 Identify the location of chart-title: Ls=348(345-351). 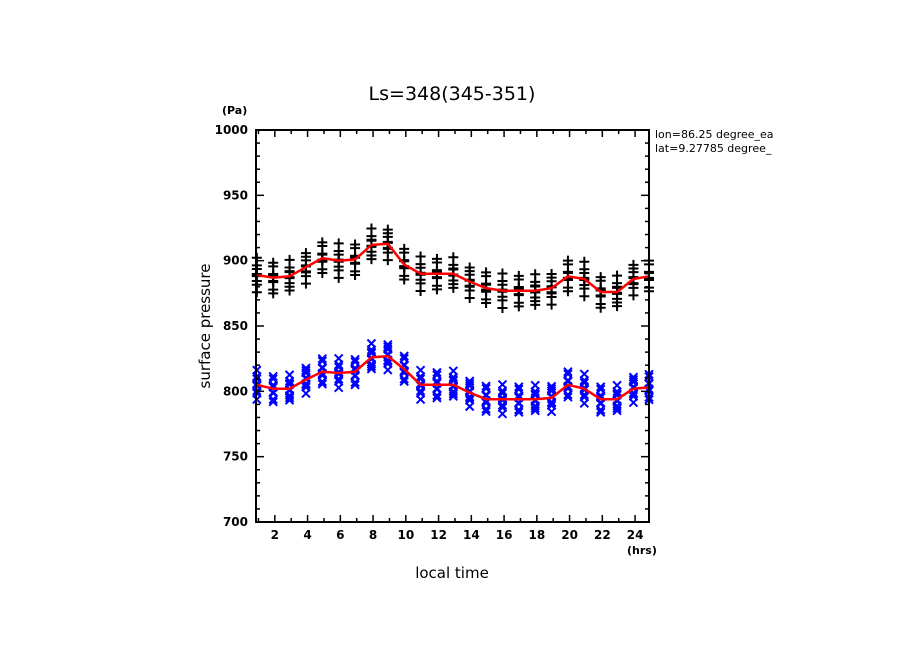
(452, 94).